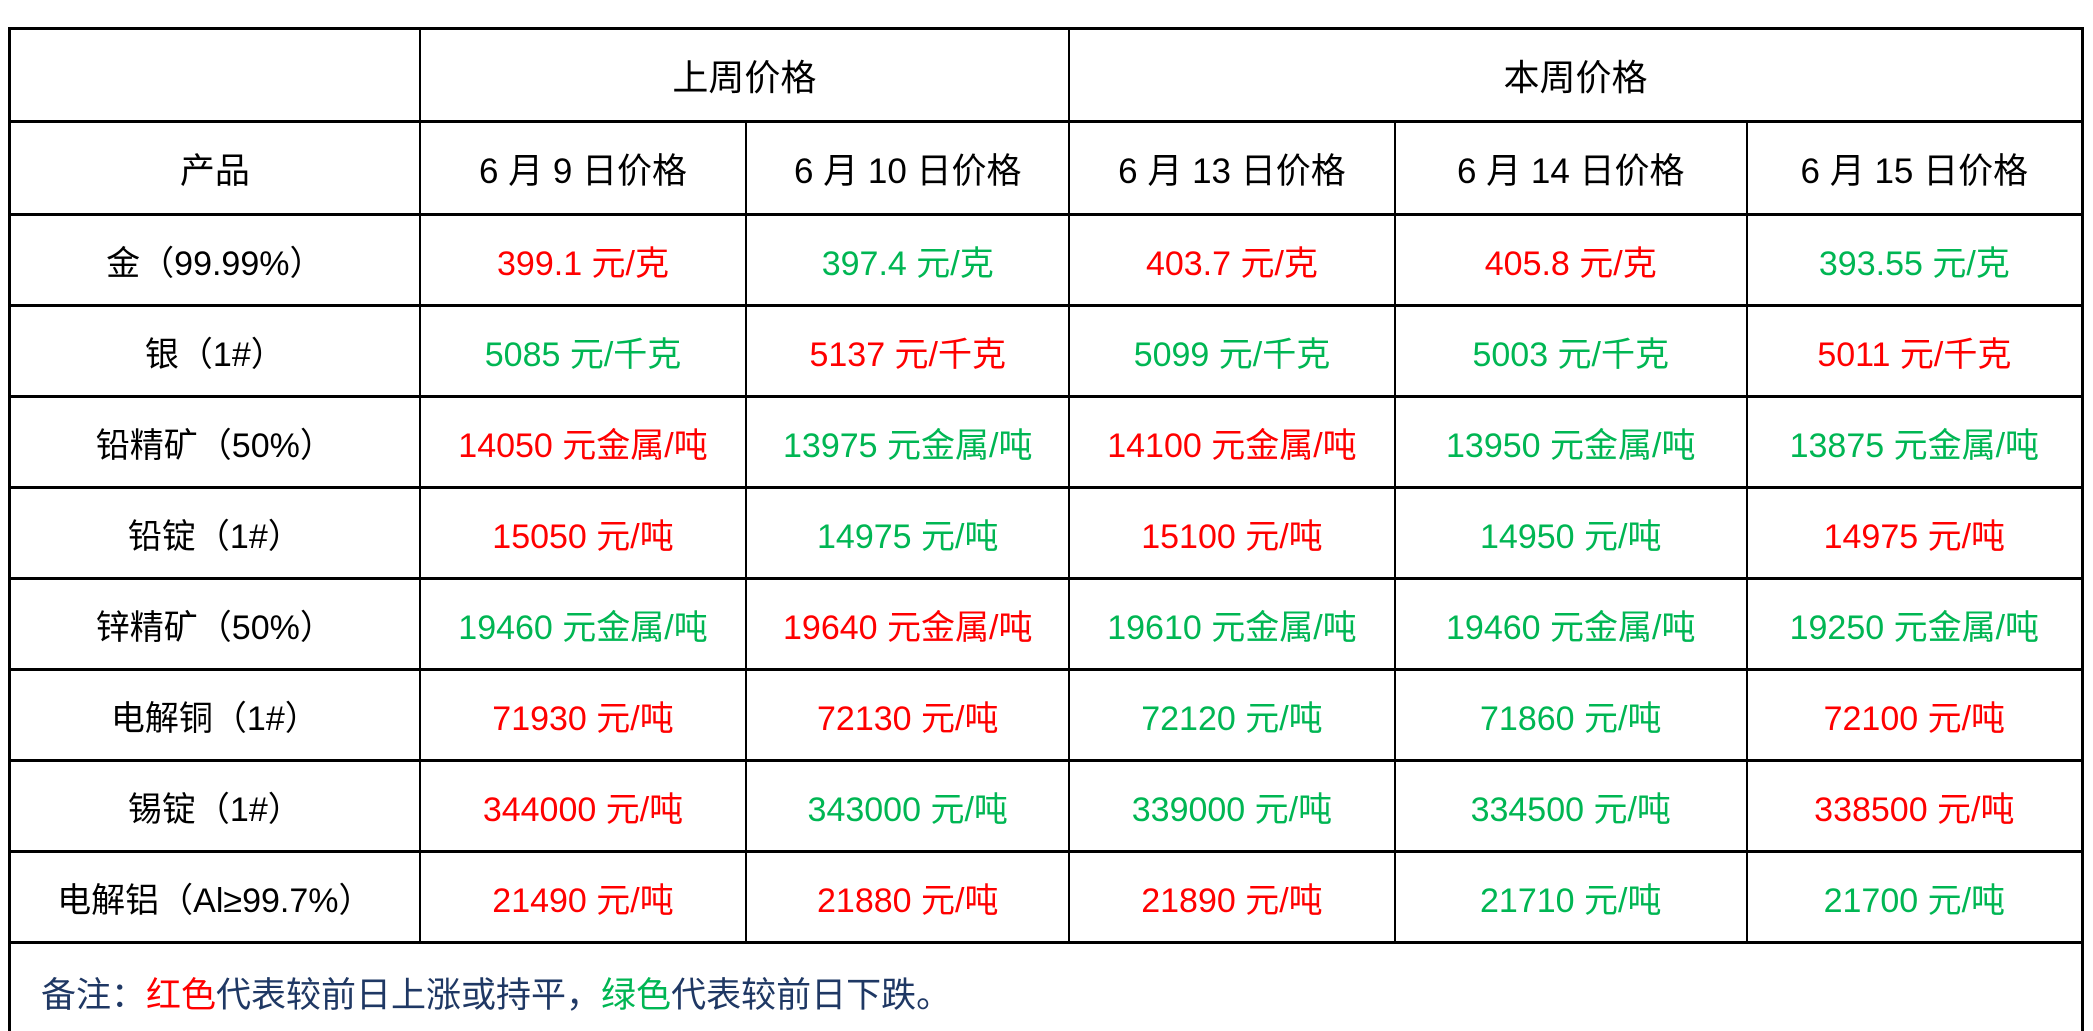 This screenshot has height=1031, width=2093. Describe the element at coordinates (908, 624) in the screenshot. I see `price-cell: 19640 元金属/吨` at that location.